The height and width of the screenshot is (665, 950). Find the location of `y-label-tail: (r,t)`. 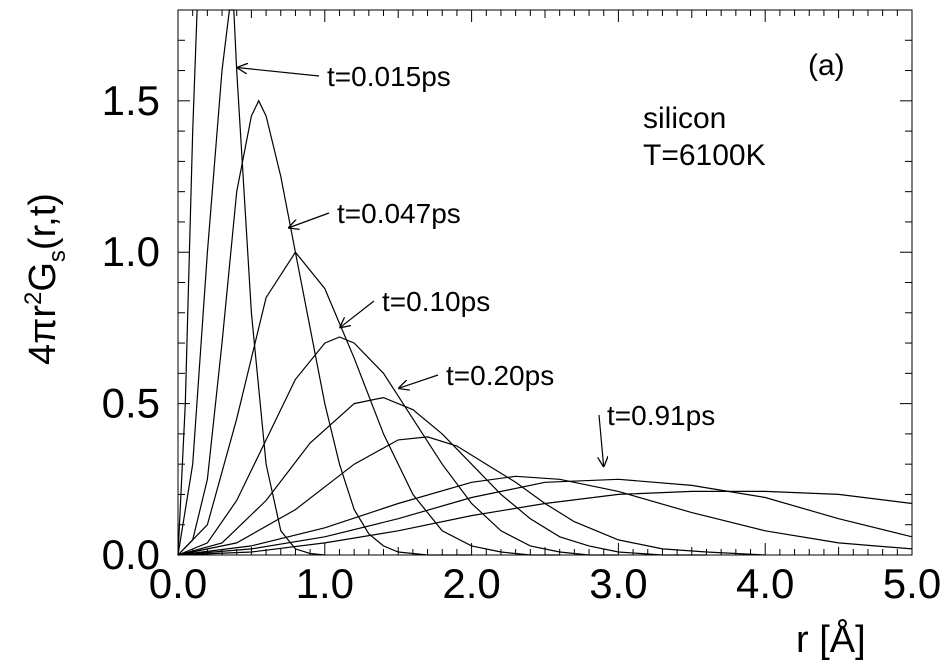

y-label-tail: (r,t) is located at coordinates (43, 221).